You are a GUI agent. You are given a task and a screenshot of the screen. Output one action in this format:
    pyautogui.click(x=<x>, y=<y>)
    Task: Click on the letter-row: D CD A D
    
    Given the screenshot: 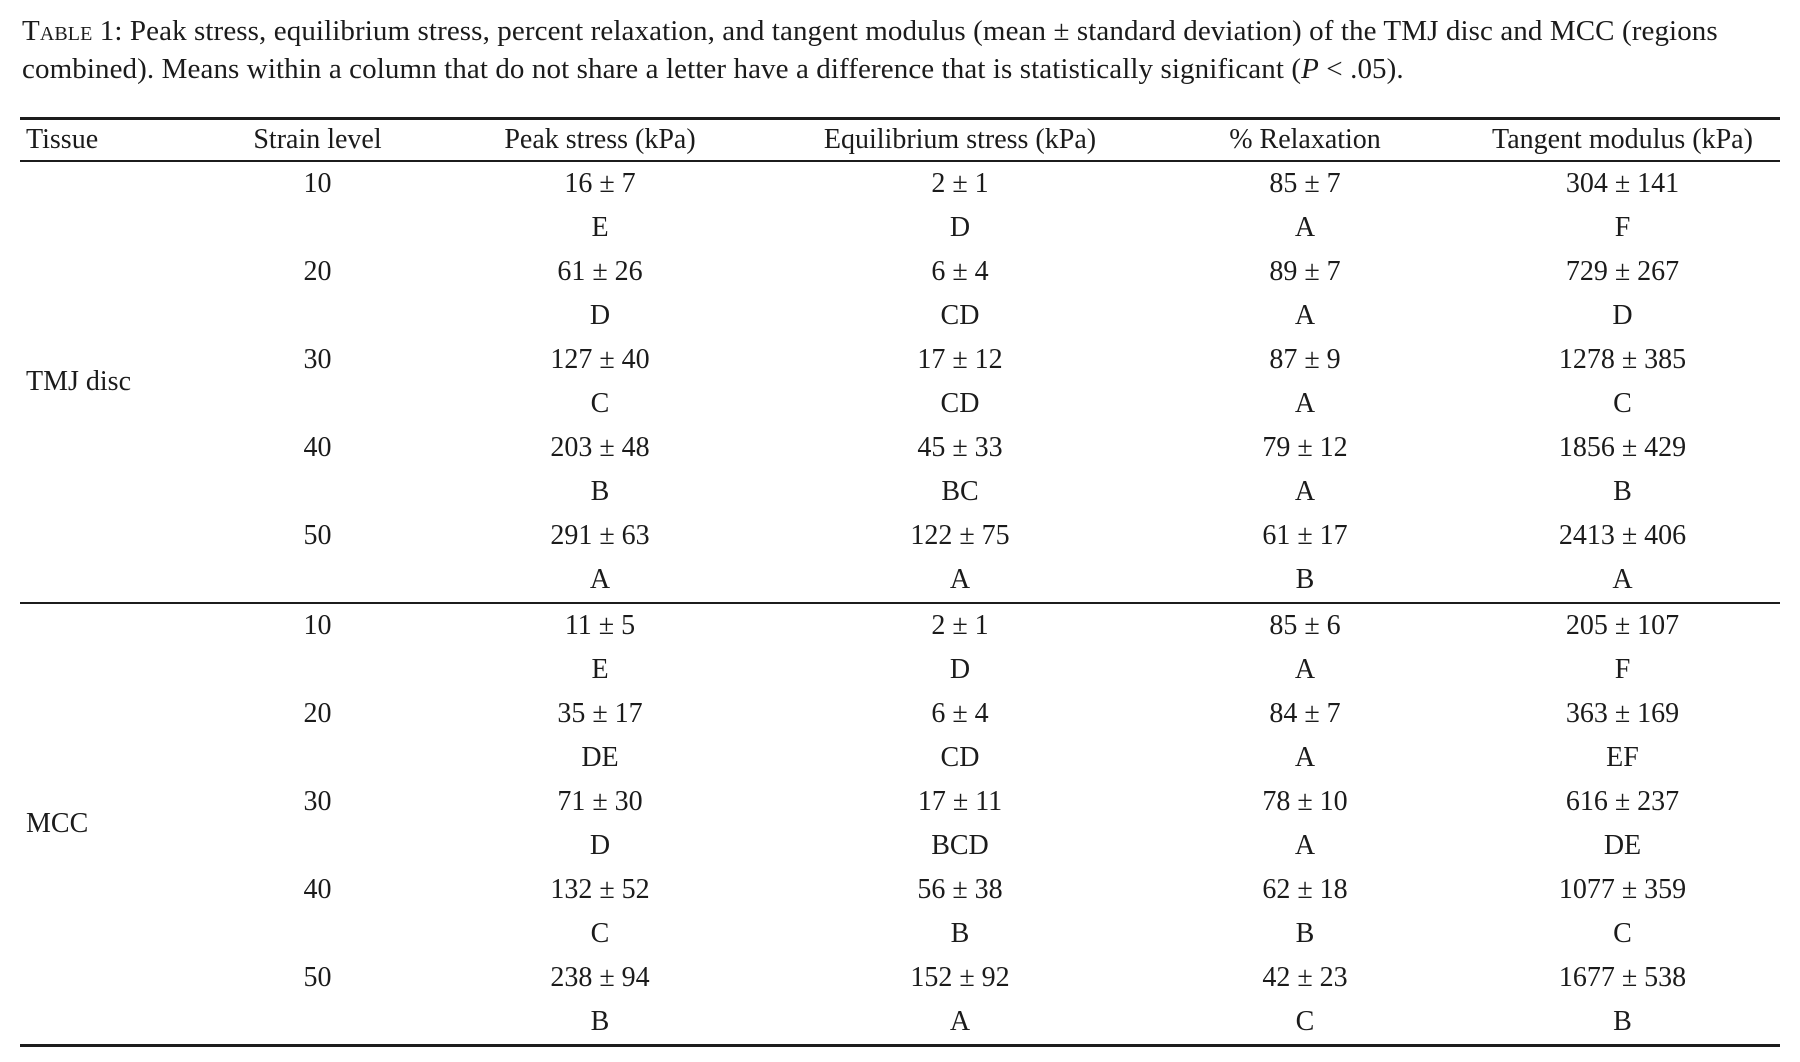 What is the action you would take?
    pyautogui.click(x=900, y=316)
    